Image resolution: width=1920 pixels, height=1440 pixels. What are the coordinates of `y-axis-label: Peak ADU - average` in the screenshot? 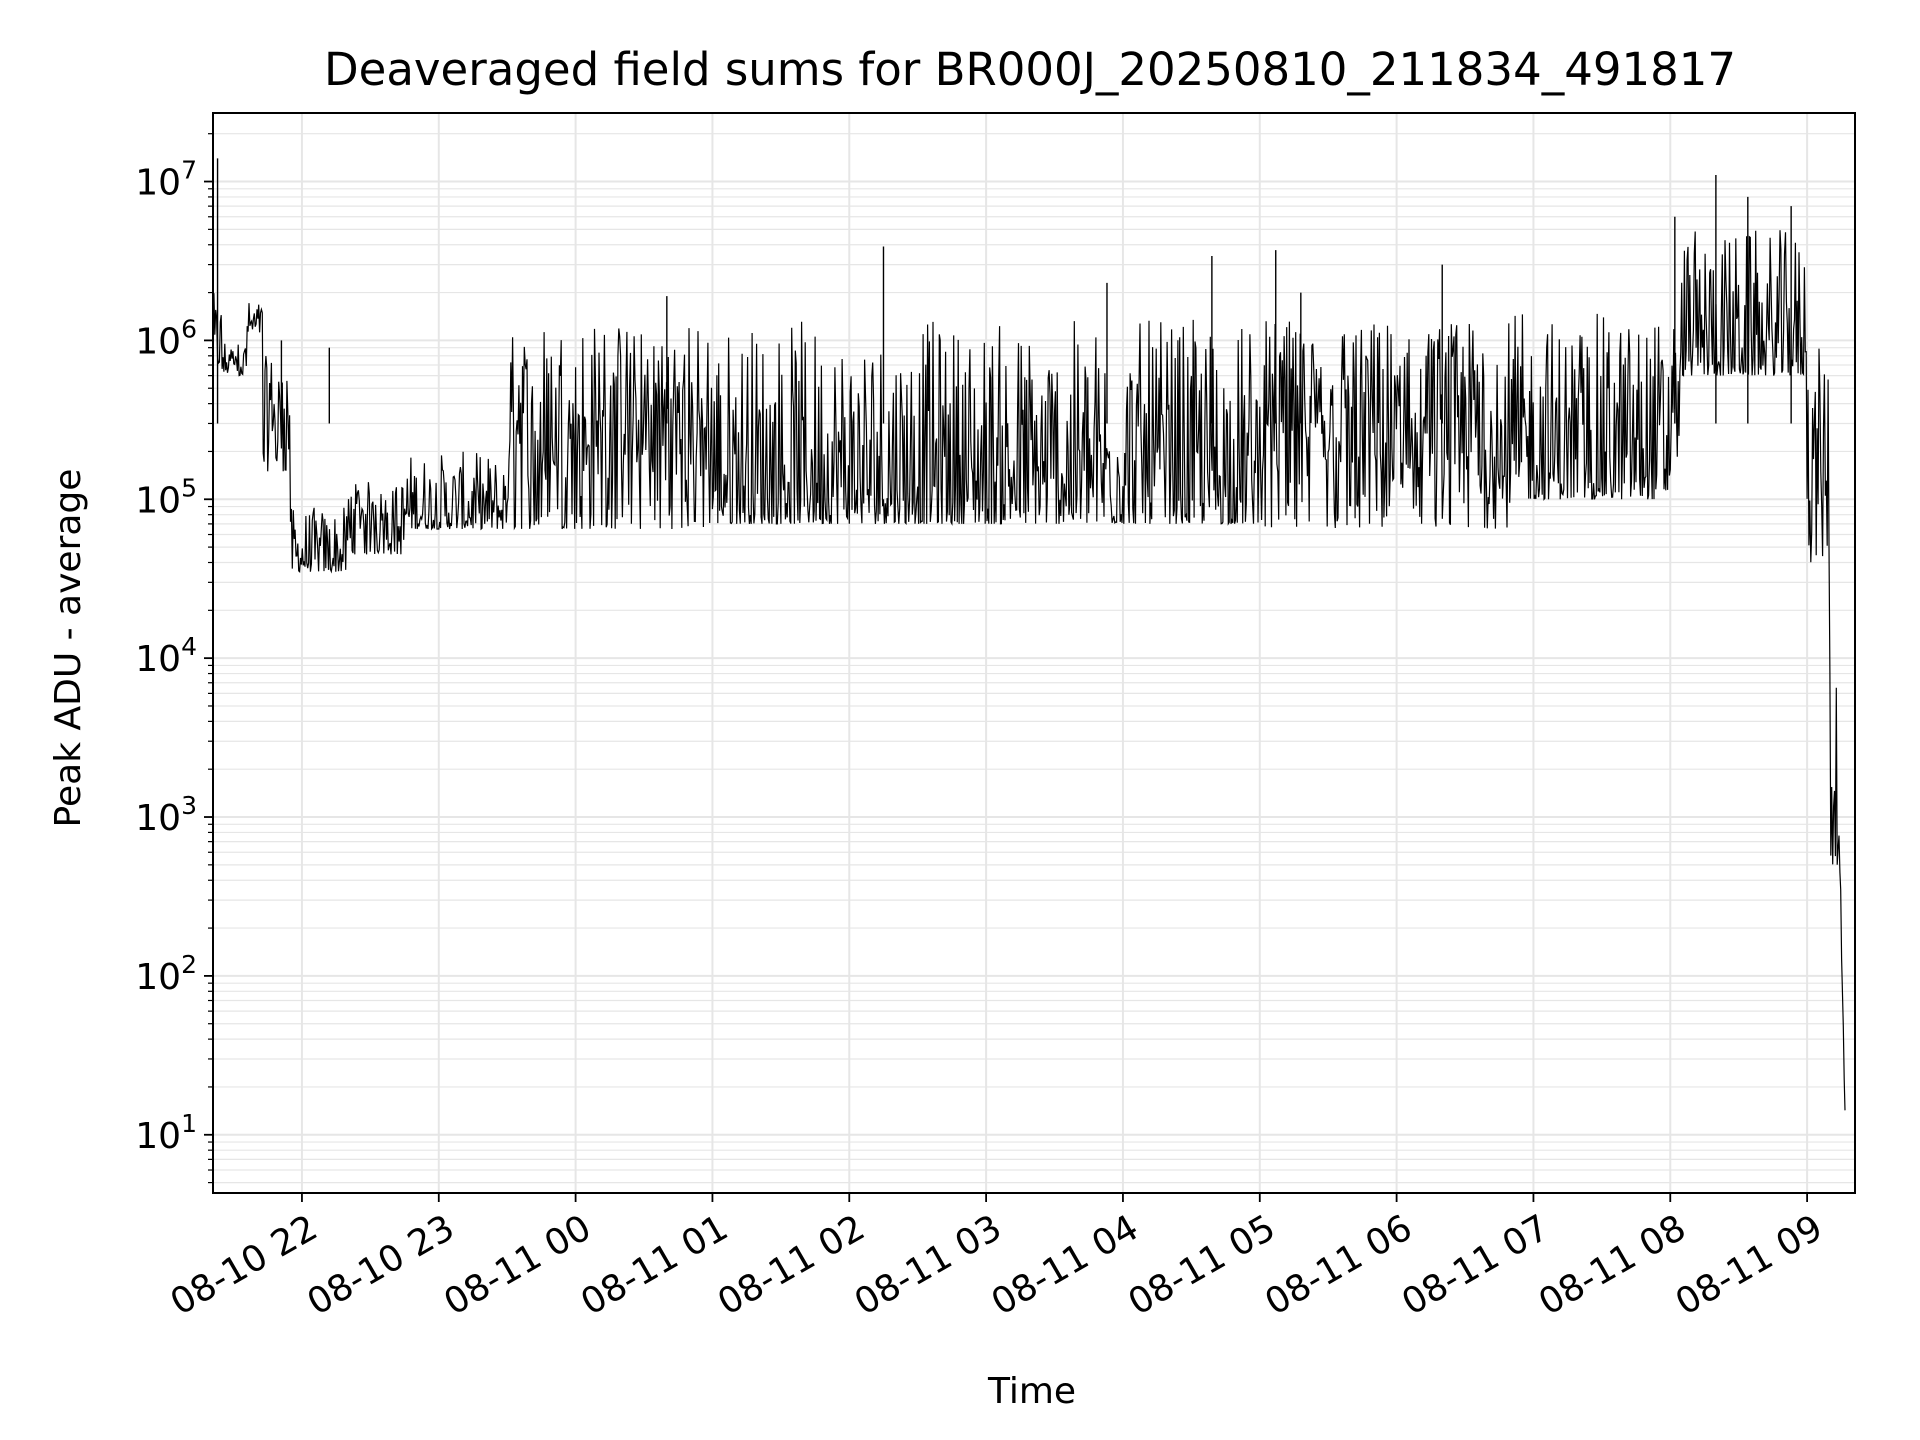 It's located at (68, 648).